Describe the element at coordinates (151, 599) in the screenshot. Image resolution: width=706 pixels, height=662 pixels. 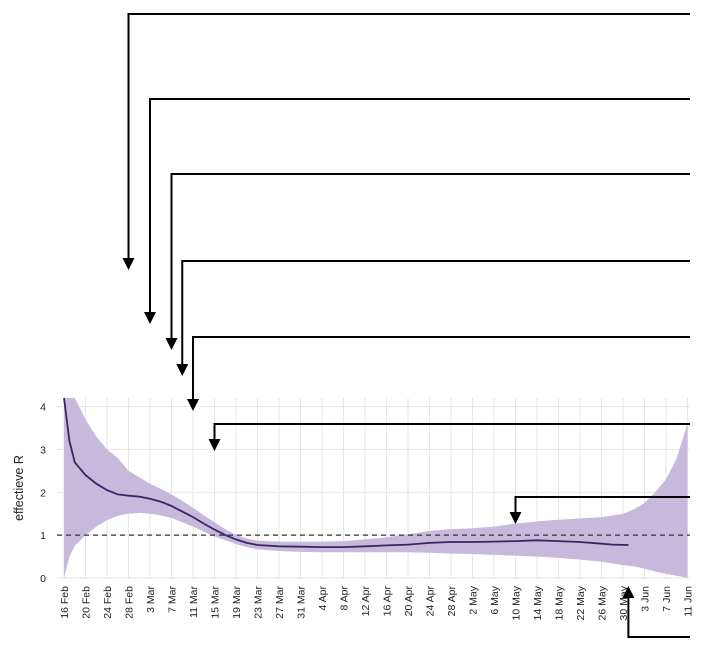
I see `x-tick-label: 3 Mar` at that location.